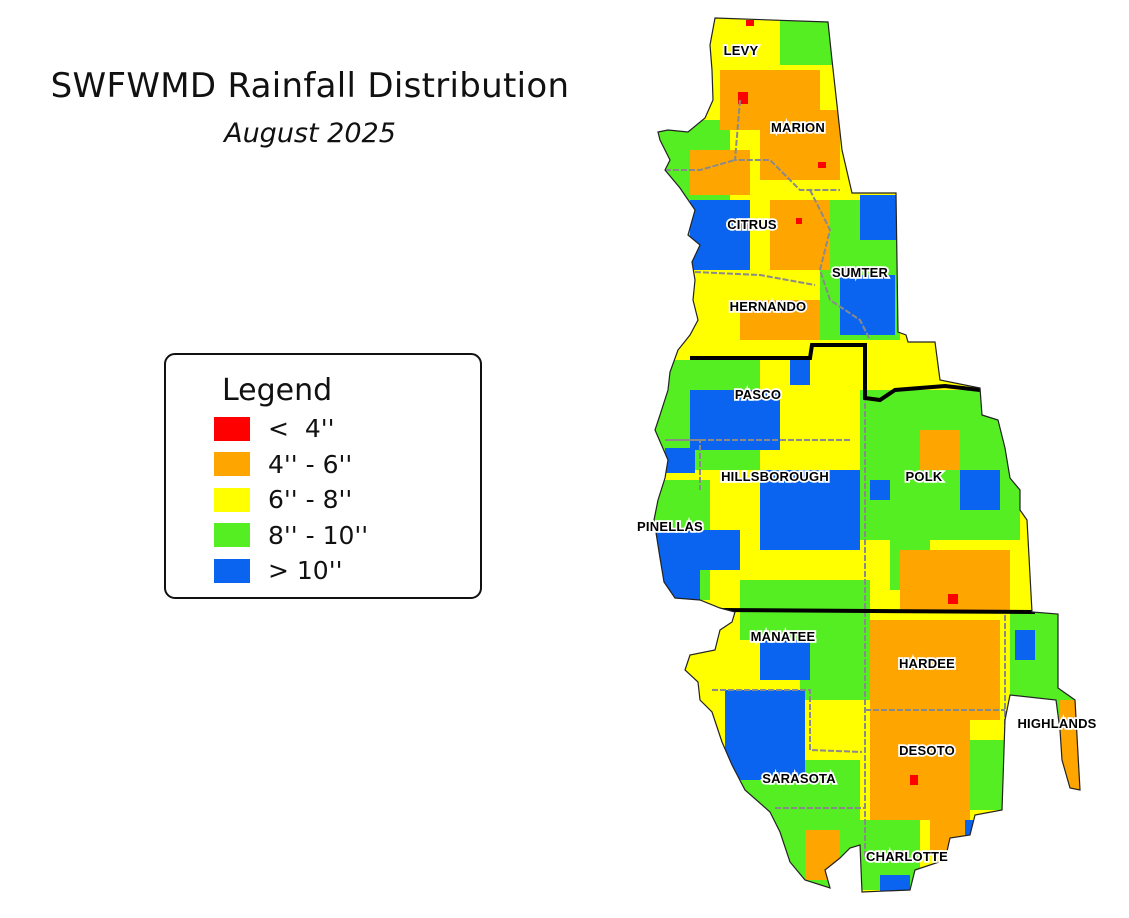 The image size is (1129, 918). I want to click on boundary-pinellas, so click(683, 464).